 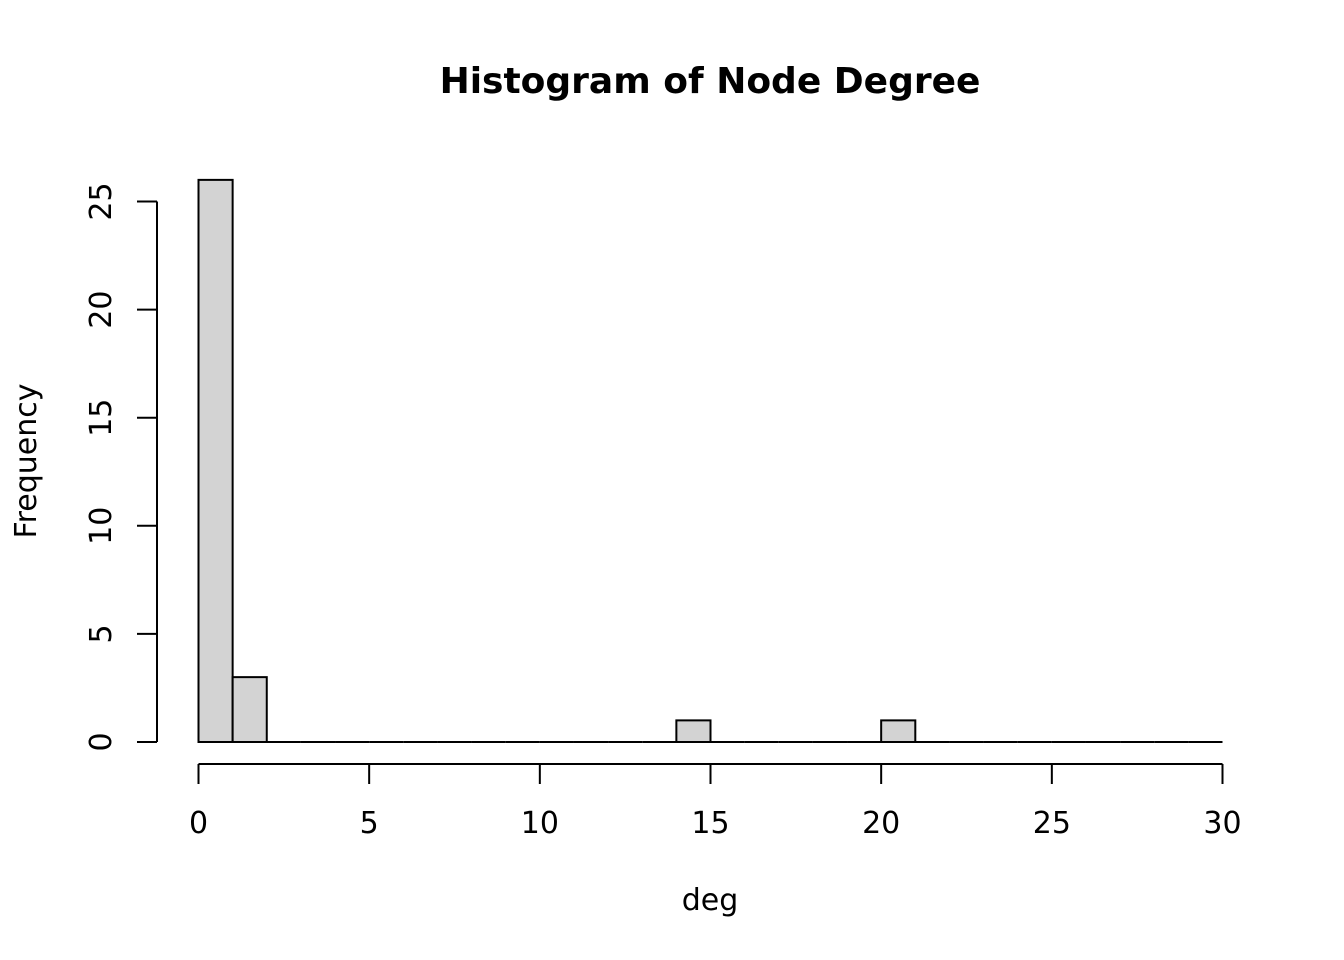 What do you see at coordinates (540, 823) in the screenshot?
I see `x-tick-label: 10` at bounding box center [540, 823].